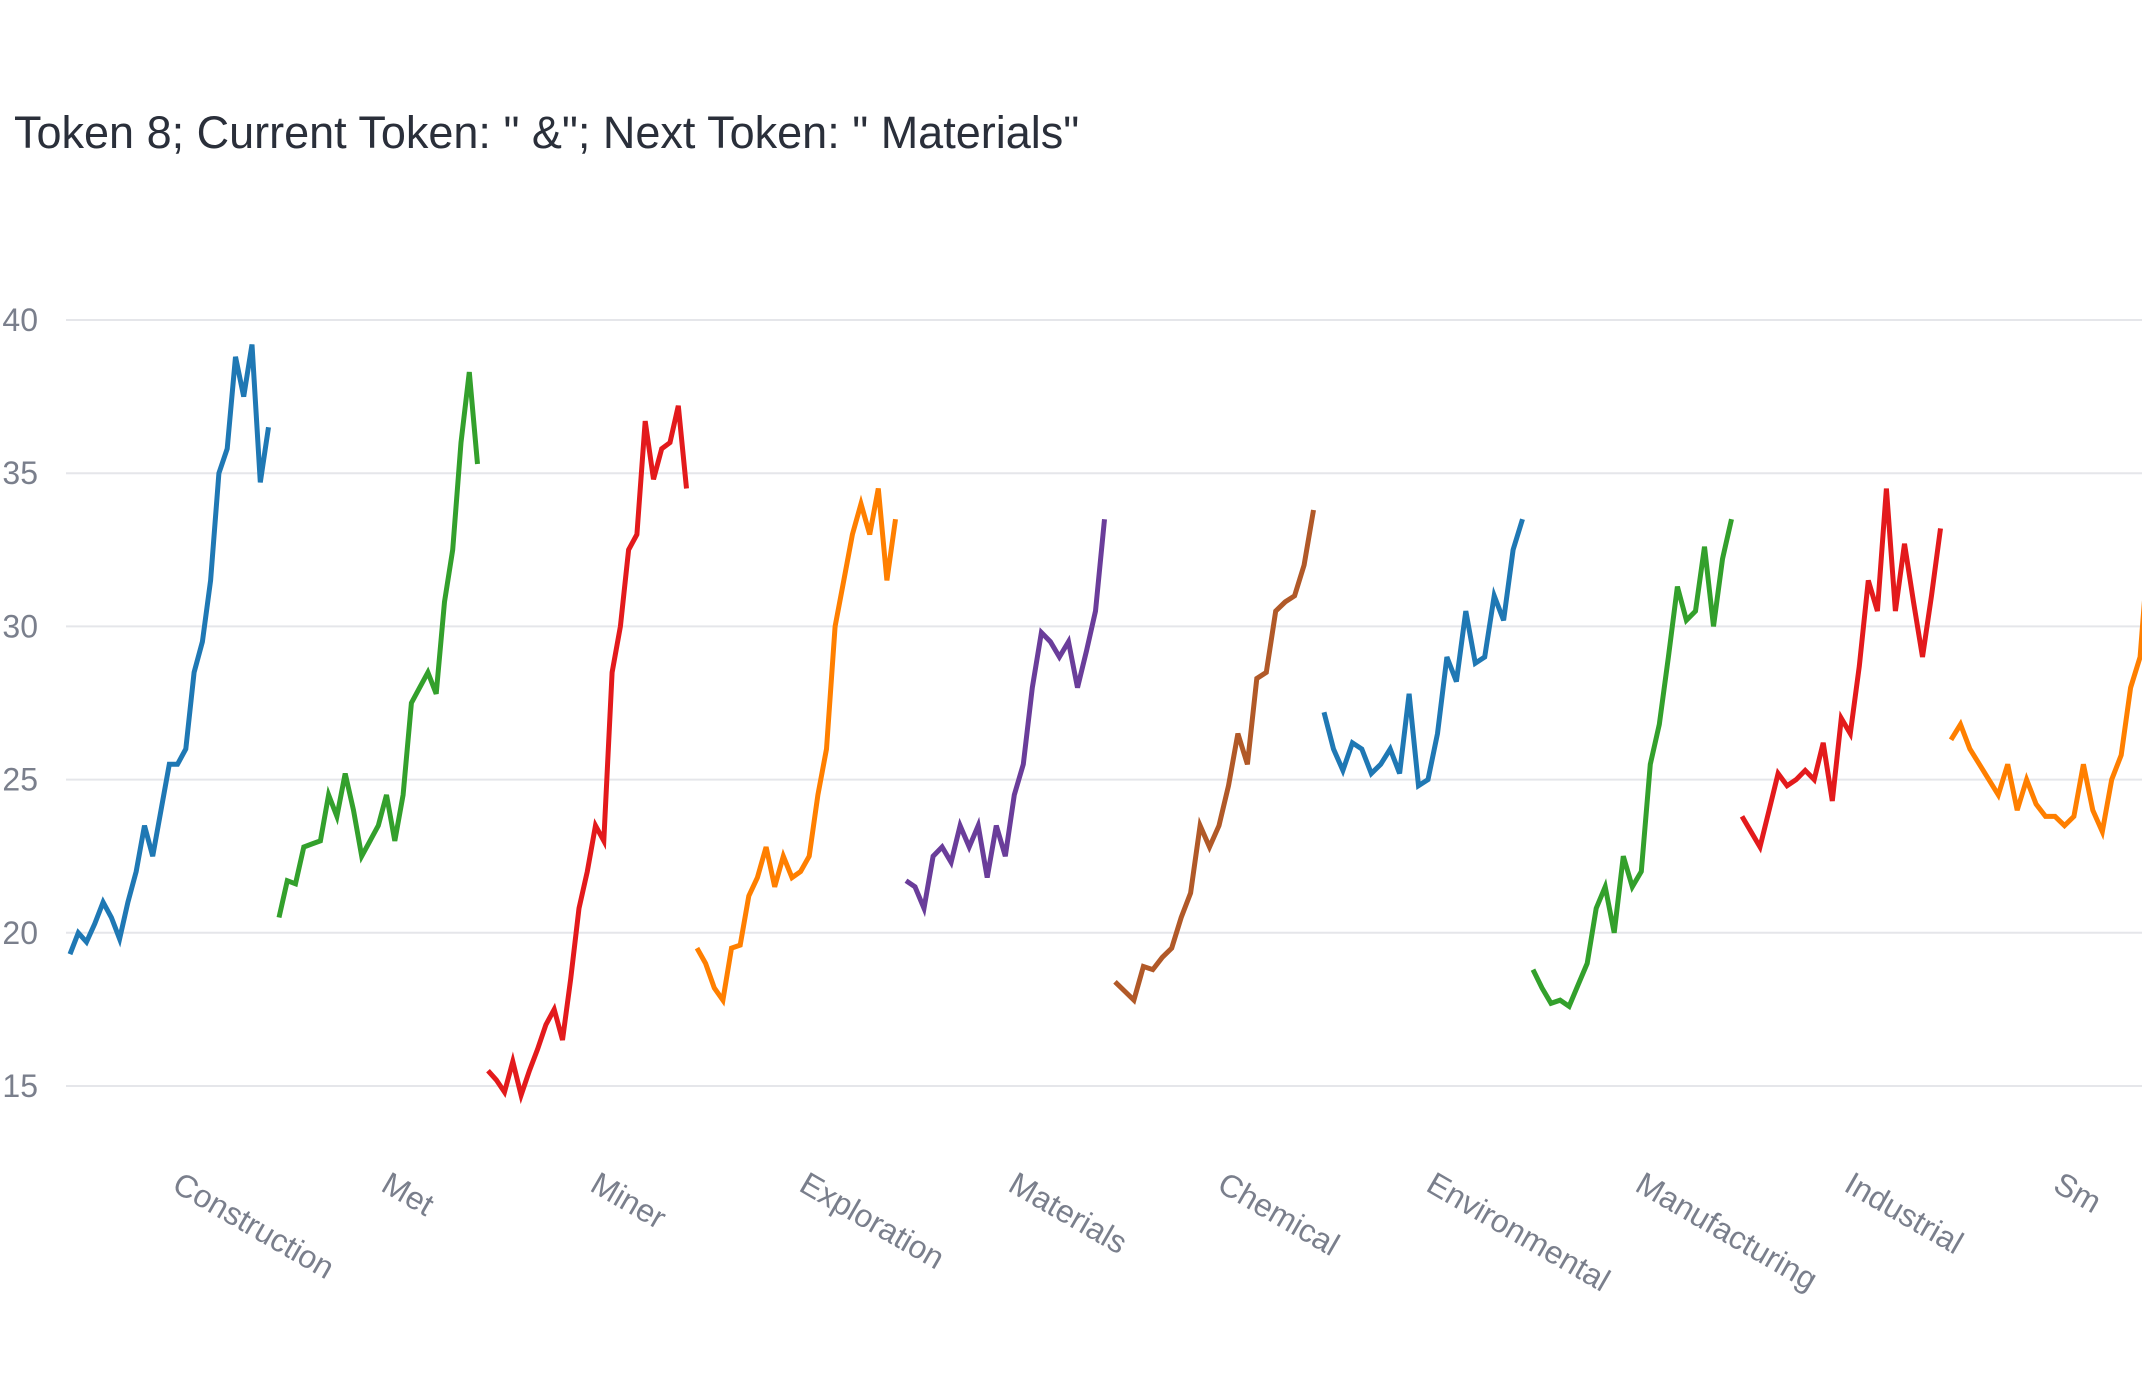  What do you see at coordinates (408, 1194) in the screenshot?
I see `x-tick-label: Met` at bounding box center [408, 1194].